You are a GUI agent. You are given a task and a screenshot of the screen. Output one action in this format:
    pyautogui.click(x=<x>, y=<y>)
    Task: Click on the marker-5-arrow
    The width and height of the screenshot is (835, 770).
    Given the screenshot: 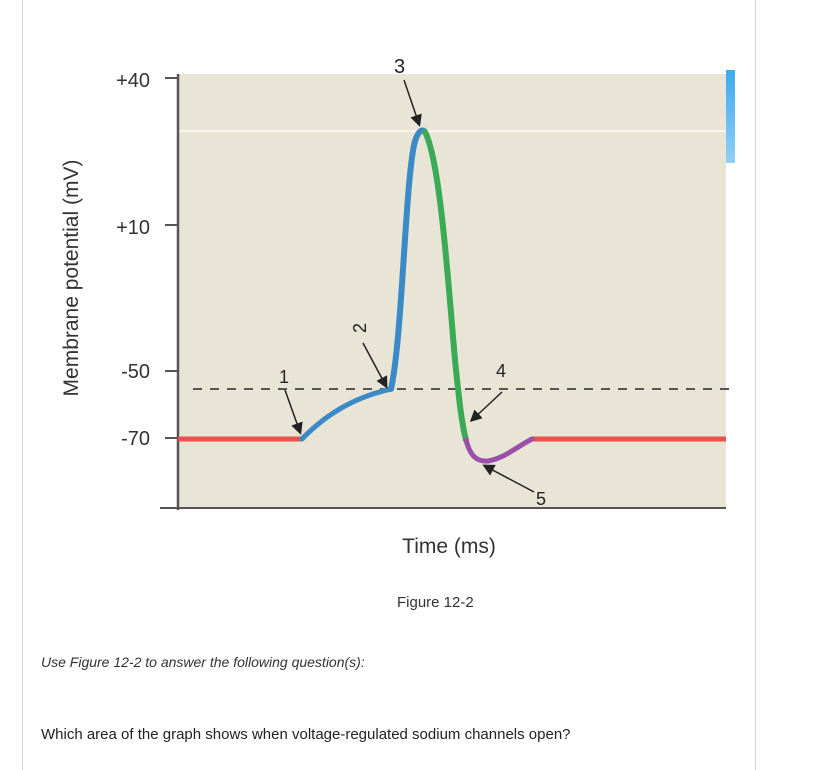 What is the action you would take?
    pyautogui.click(x=508, y=478)
    